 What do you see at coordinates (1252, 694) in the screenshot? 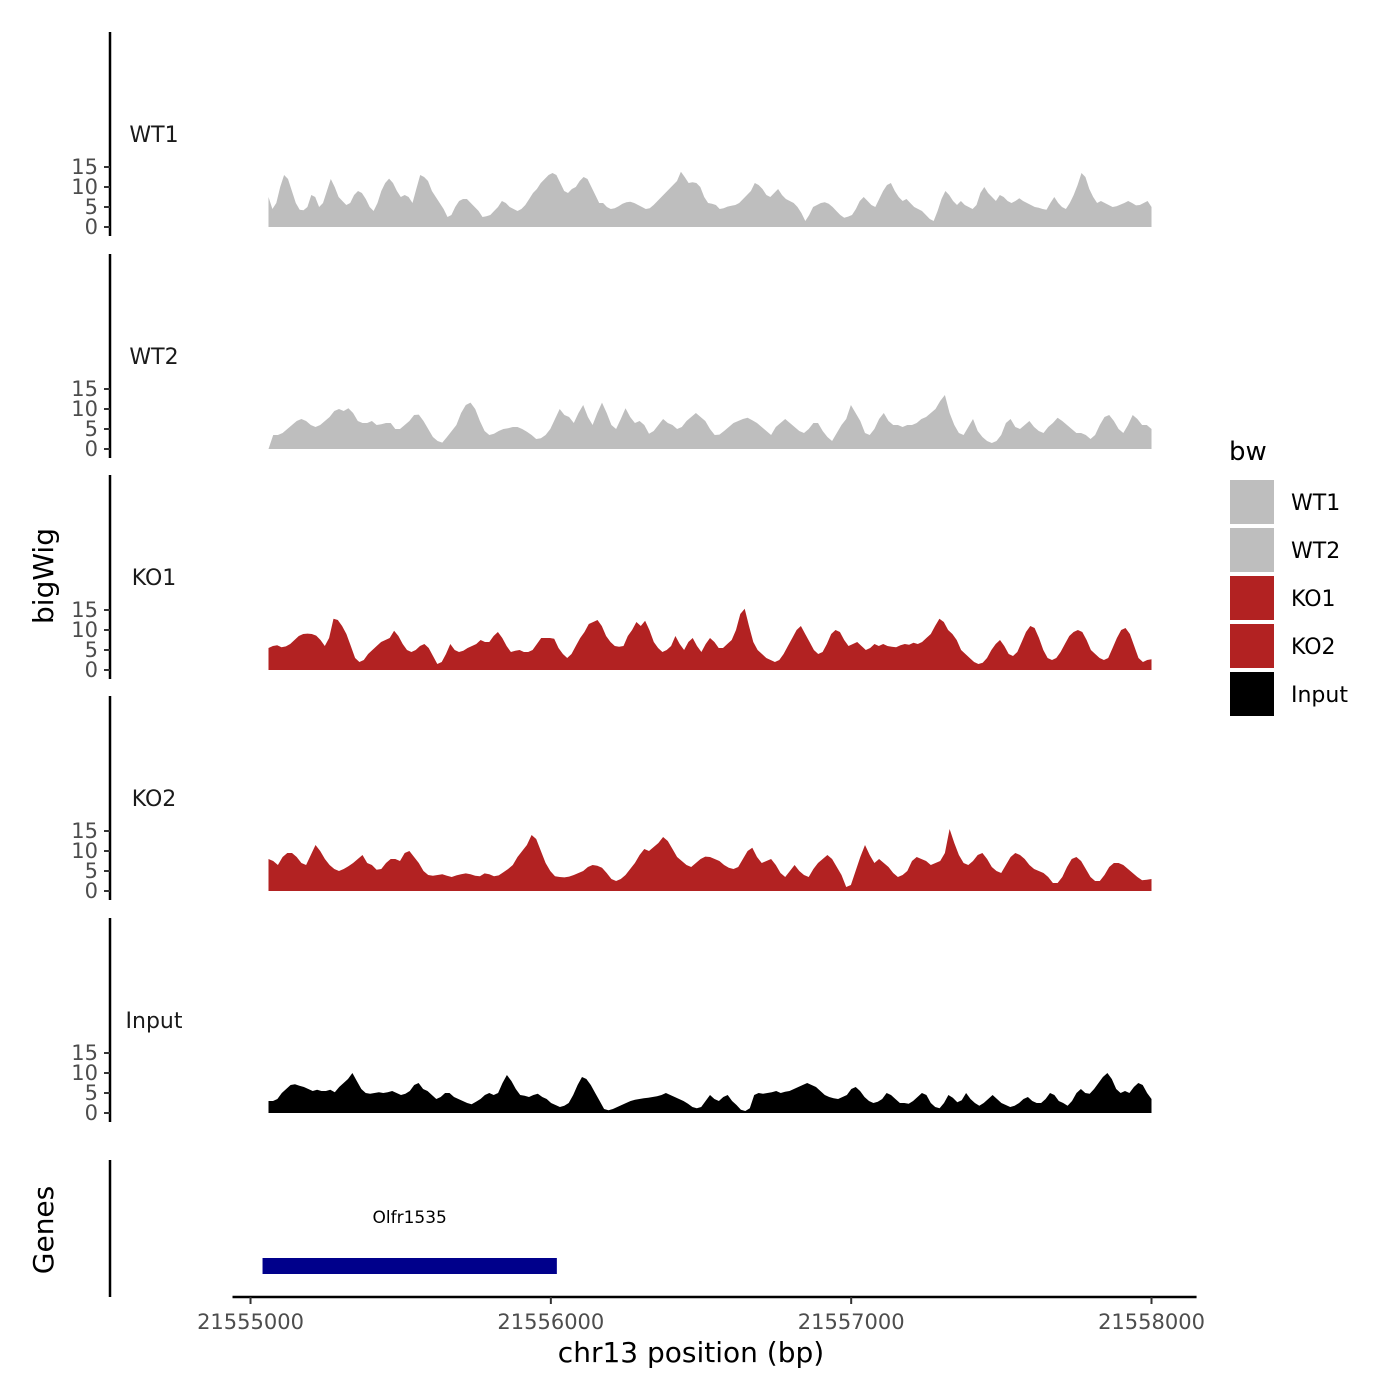
I see `legend-swatch-input` at bounding box center [1252, 694].